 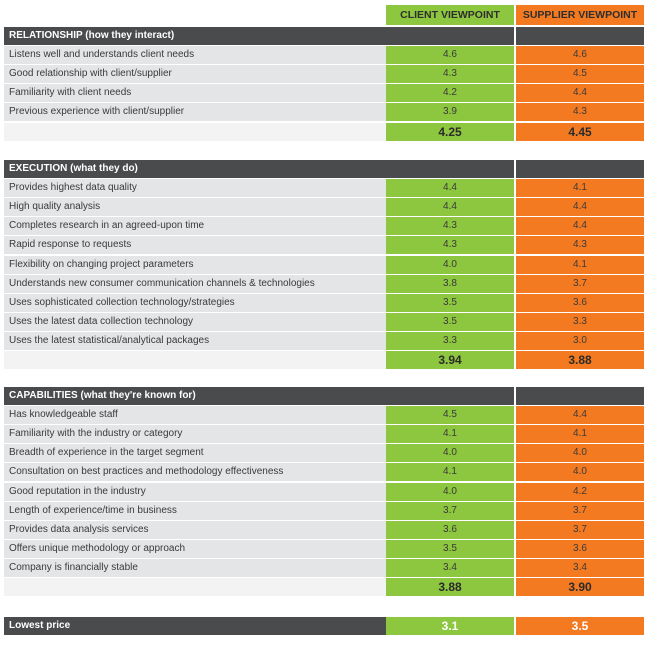 What do you see at coordinates (580, 491) in the screenshot?
I see `supplier-value-cell: 4.2` at bounding box center [580, 491].